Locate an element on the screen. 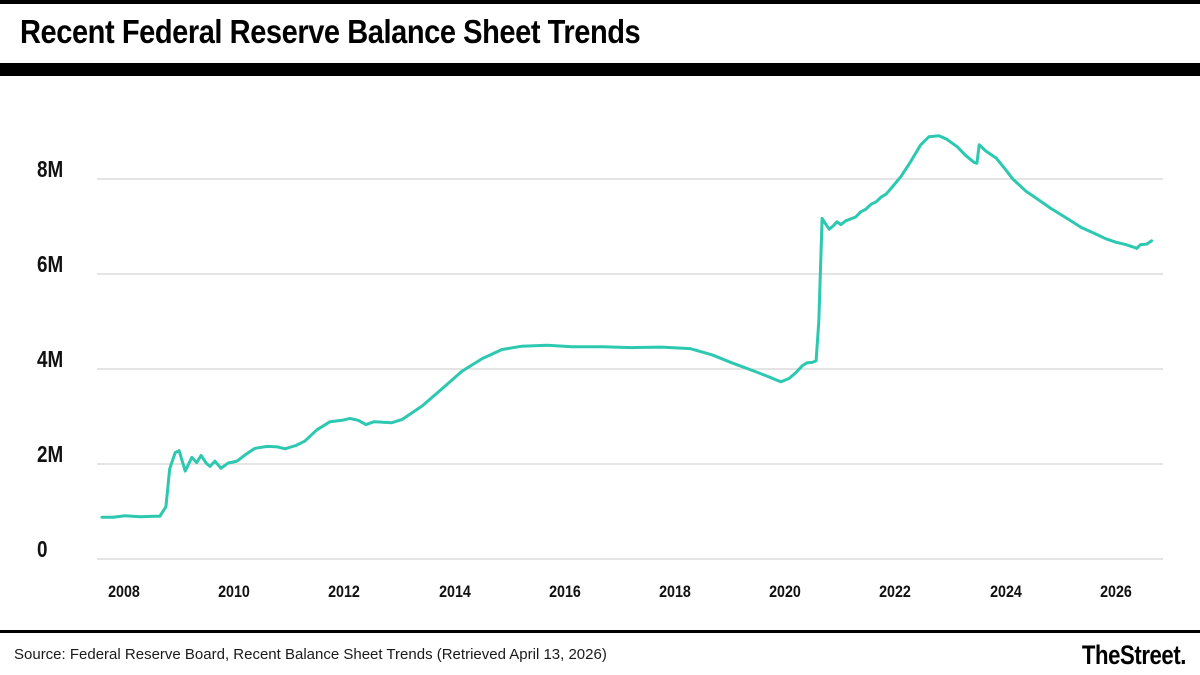 This screenshot has height=675, width=1200. x-axis-label: 2018 is located at coordinates (675, 591).